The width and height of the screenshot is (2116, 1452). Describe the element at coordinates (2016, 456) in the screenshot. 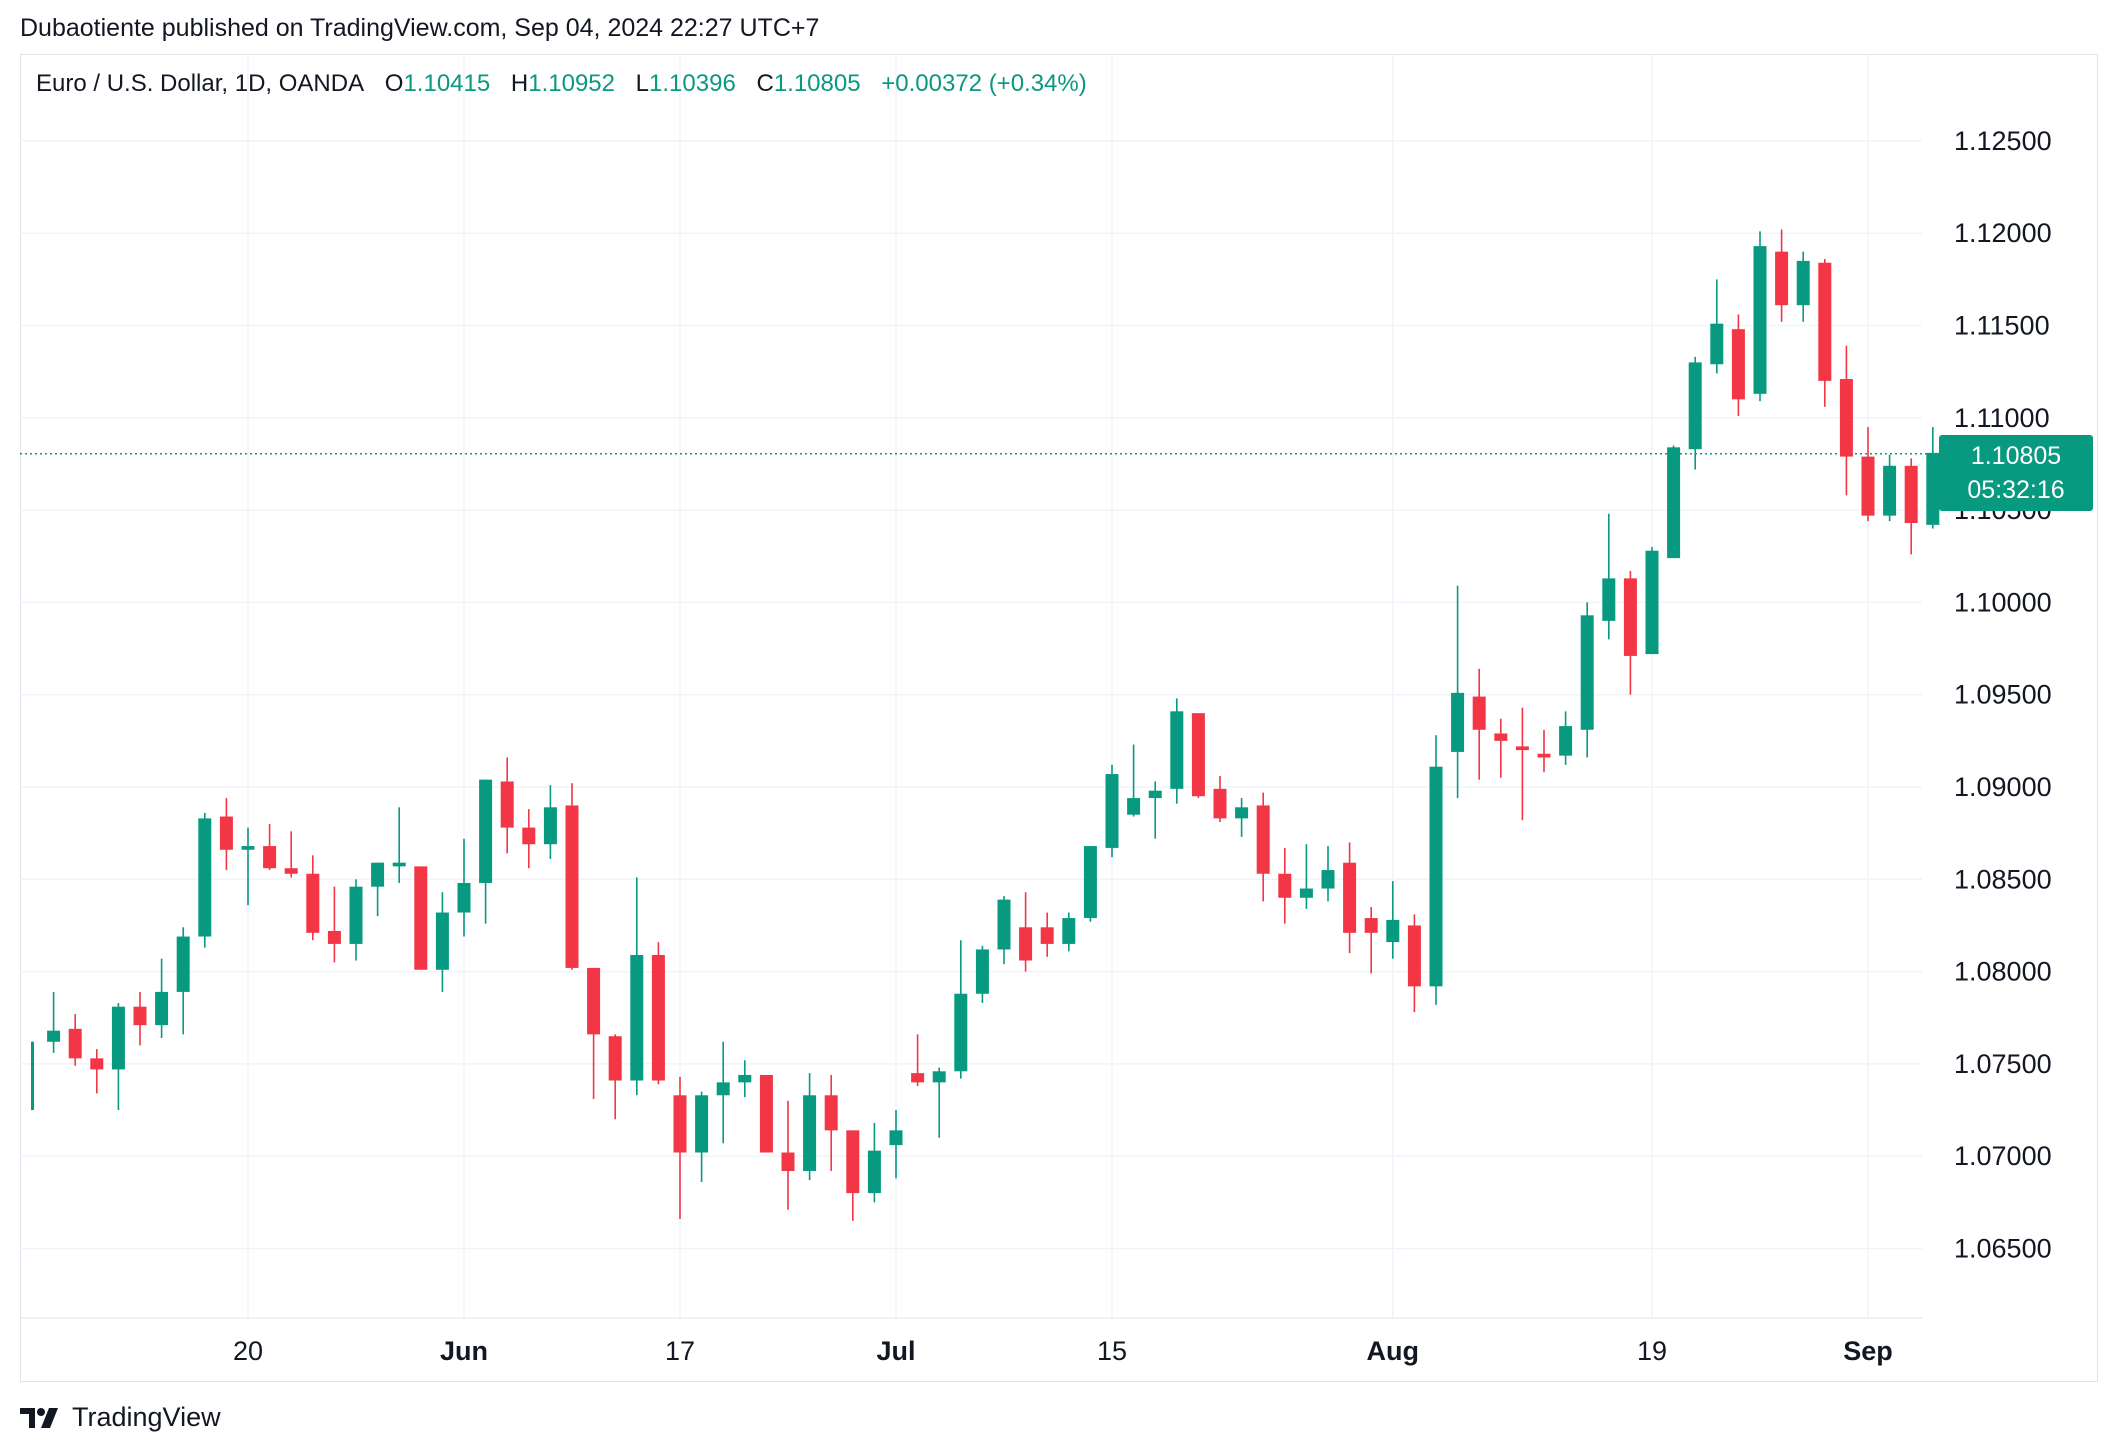

I see `last-price-value: 1.10805` at that location.